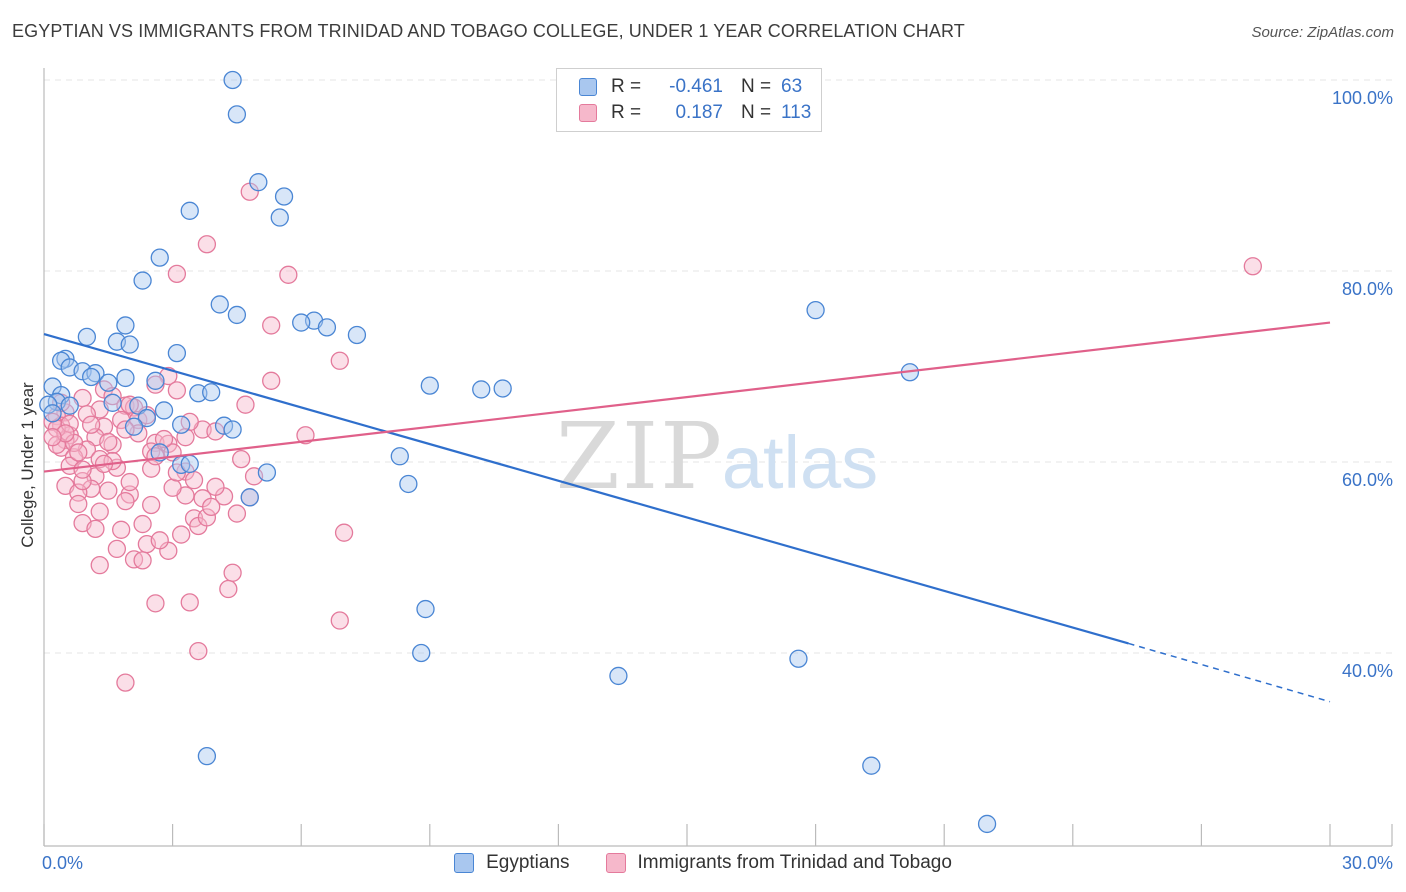 This screenshot has height=892, width=1406. Describe the element at coordinates (796, 112) in the screenshot. I see `n-value: 113` at that location.